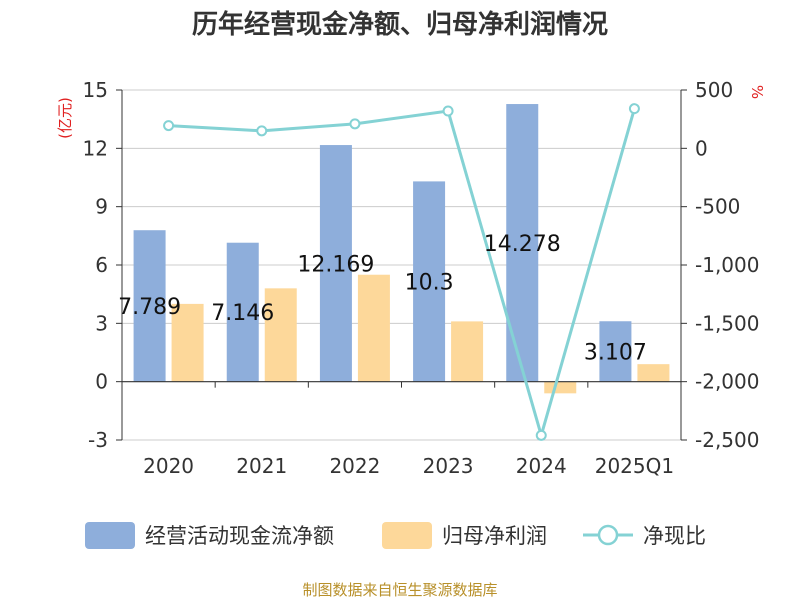 The width and height of the screenshot is (800, 600). I want to click on x-tick-label: 2021, so click(261, 466).